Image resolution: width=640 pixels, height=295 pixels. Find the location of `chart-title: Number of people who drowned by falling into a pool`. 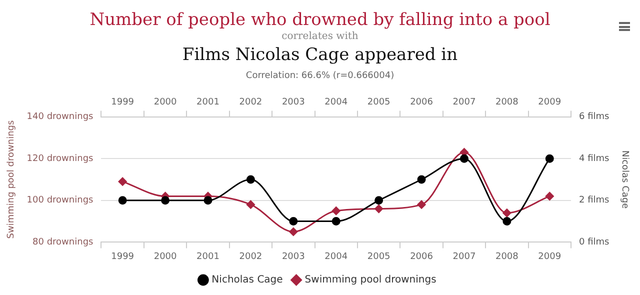

chart-title: Number of people who drowned by falling into a pool is located at coordinates (320, 20).